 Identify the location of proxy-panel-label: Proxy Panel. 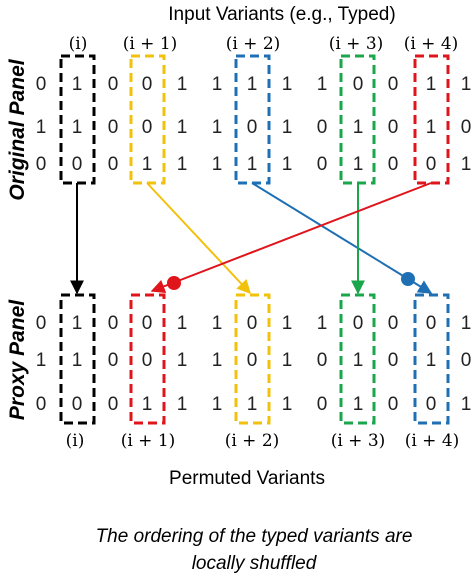
(17, 359).